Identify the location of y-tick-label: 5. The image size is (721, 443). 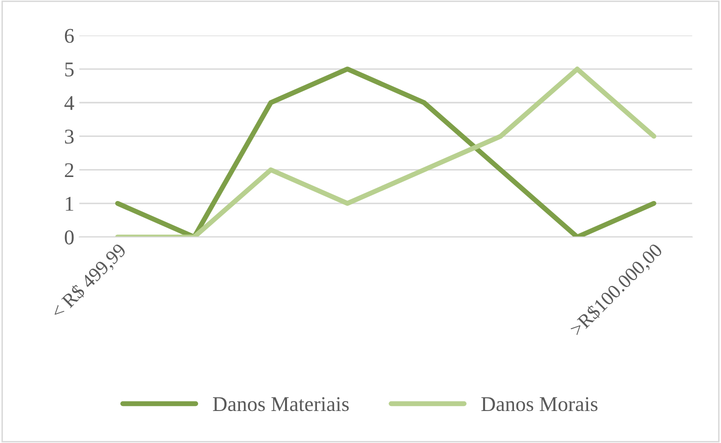
(69, 69).